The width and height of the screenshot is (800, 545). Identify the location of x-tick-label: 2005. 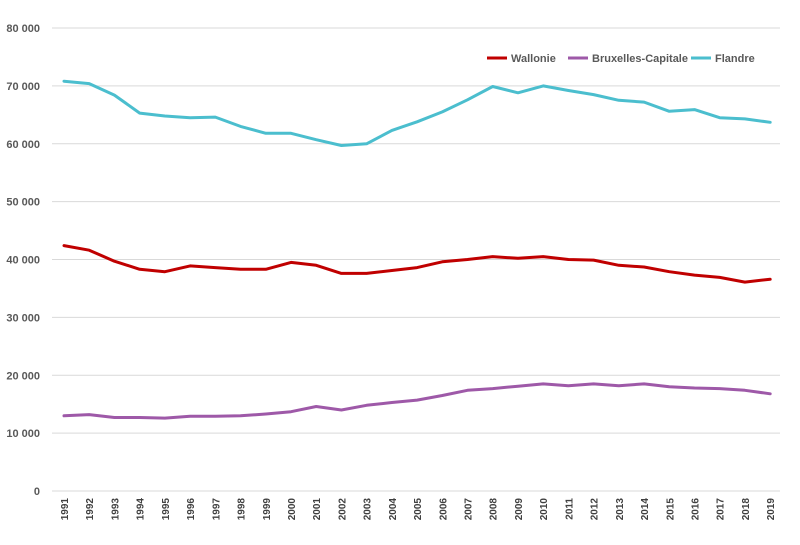
(418, 509).